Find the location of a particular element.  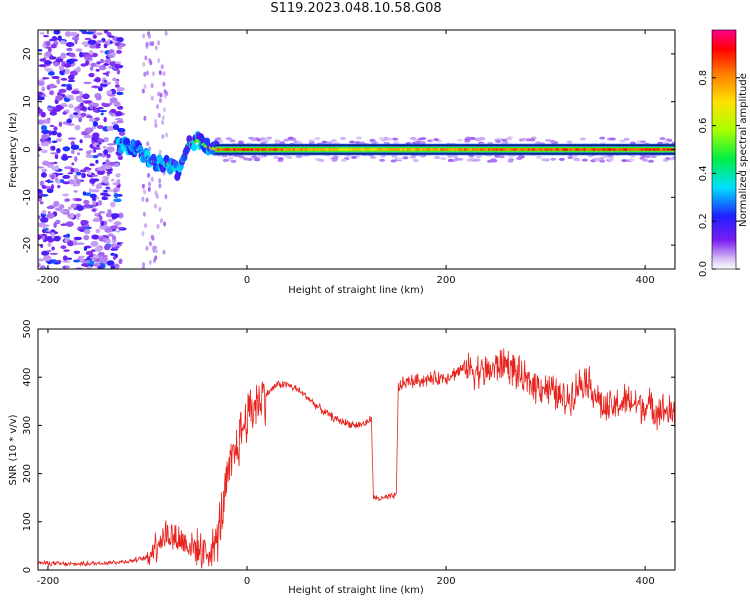

x-tick-label: 400 is located at coordinates (645, 280).